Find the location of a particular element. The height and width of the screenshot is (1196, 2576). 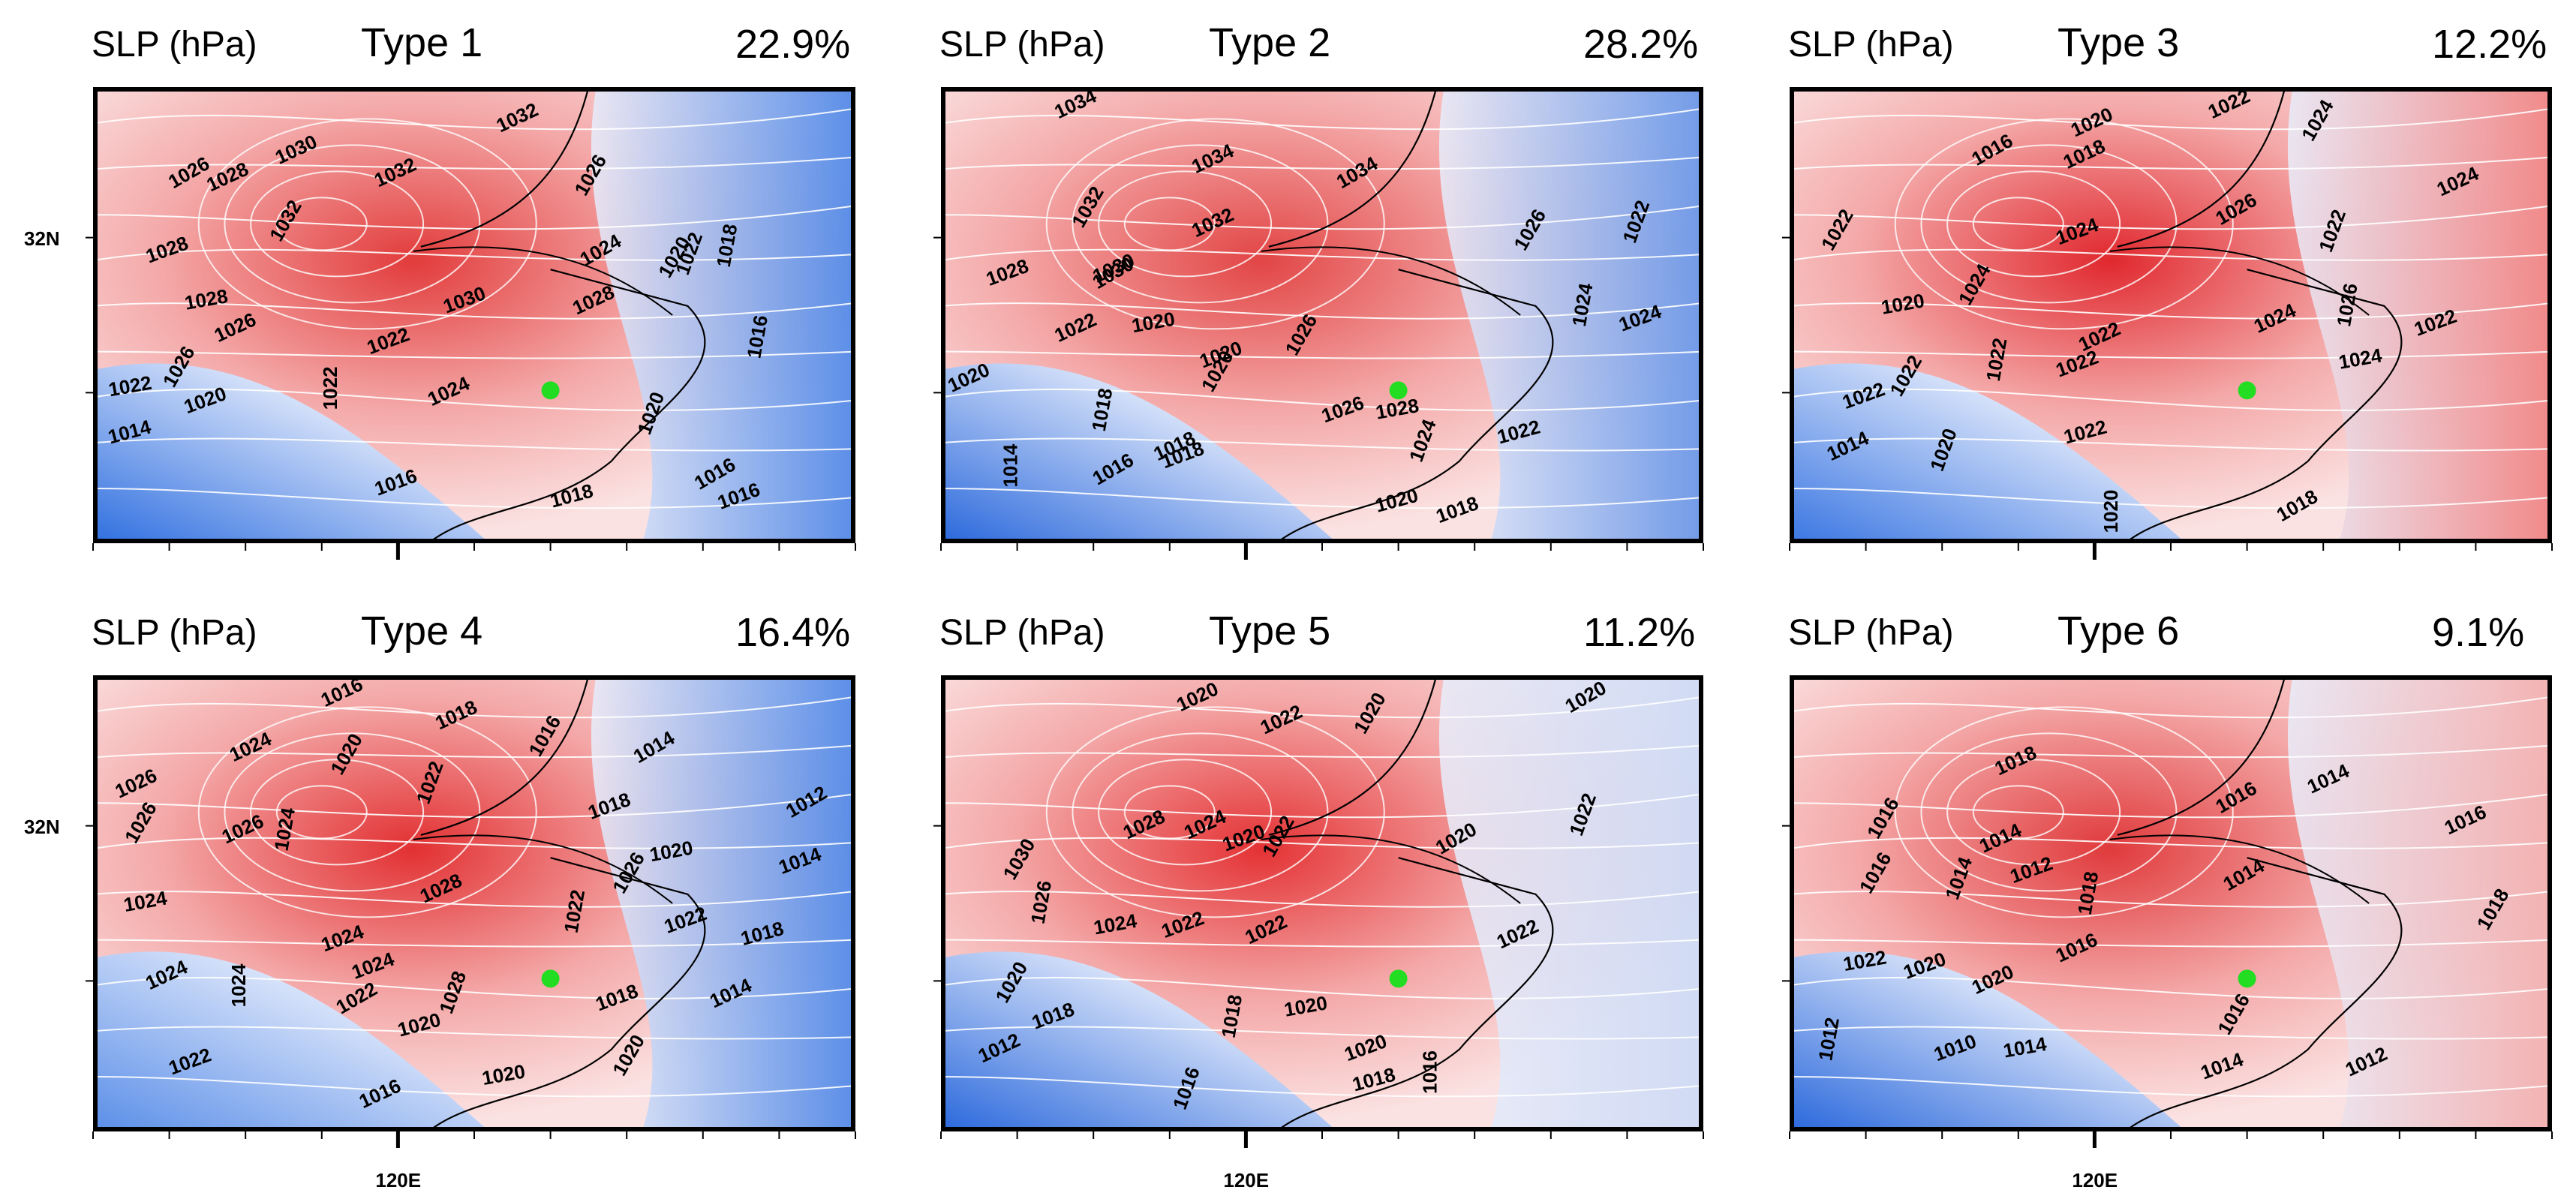

panel-3-variable-label: SLP (hPa) is located at coordinates (1871, 45).